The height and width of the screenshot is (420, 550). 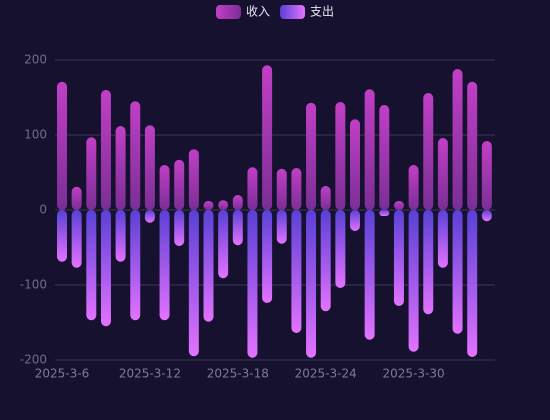 What do you see at coordinates (150, 374) in the screenshot?
I see `x-tick-label: 2025-3-12` at bounding box center [150, 374].